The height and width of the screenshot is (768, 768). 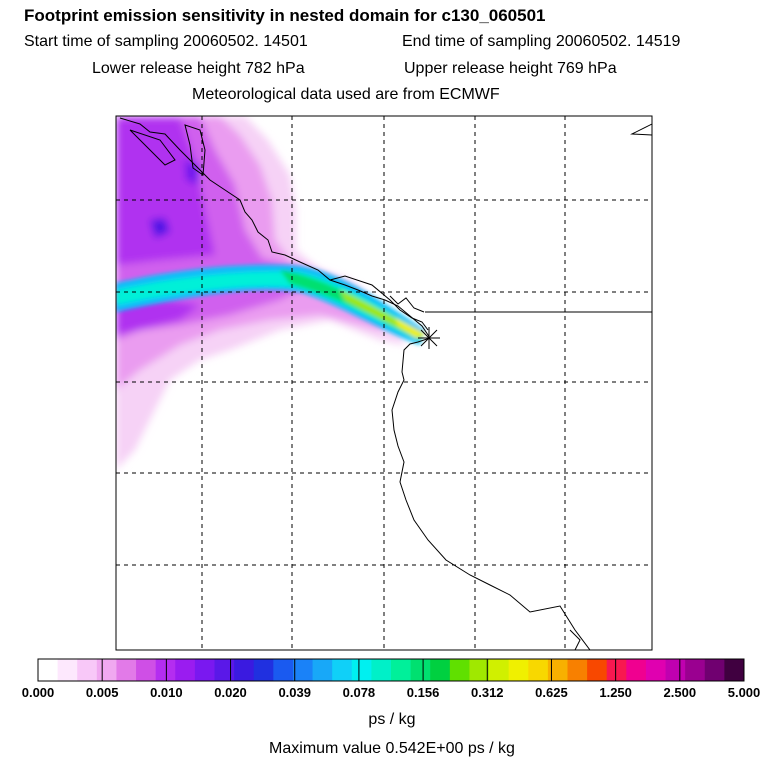 What do you see at coordinates (359, 692) in the screenshot?
I see `colorbar-tick-label: 0.078` at bounding box center [359, 692].